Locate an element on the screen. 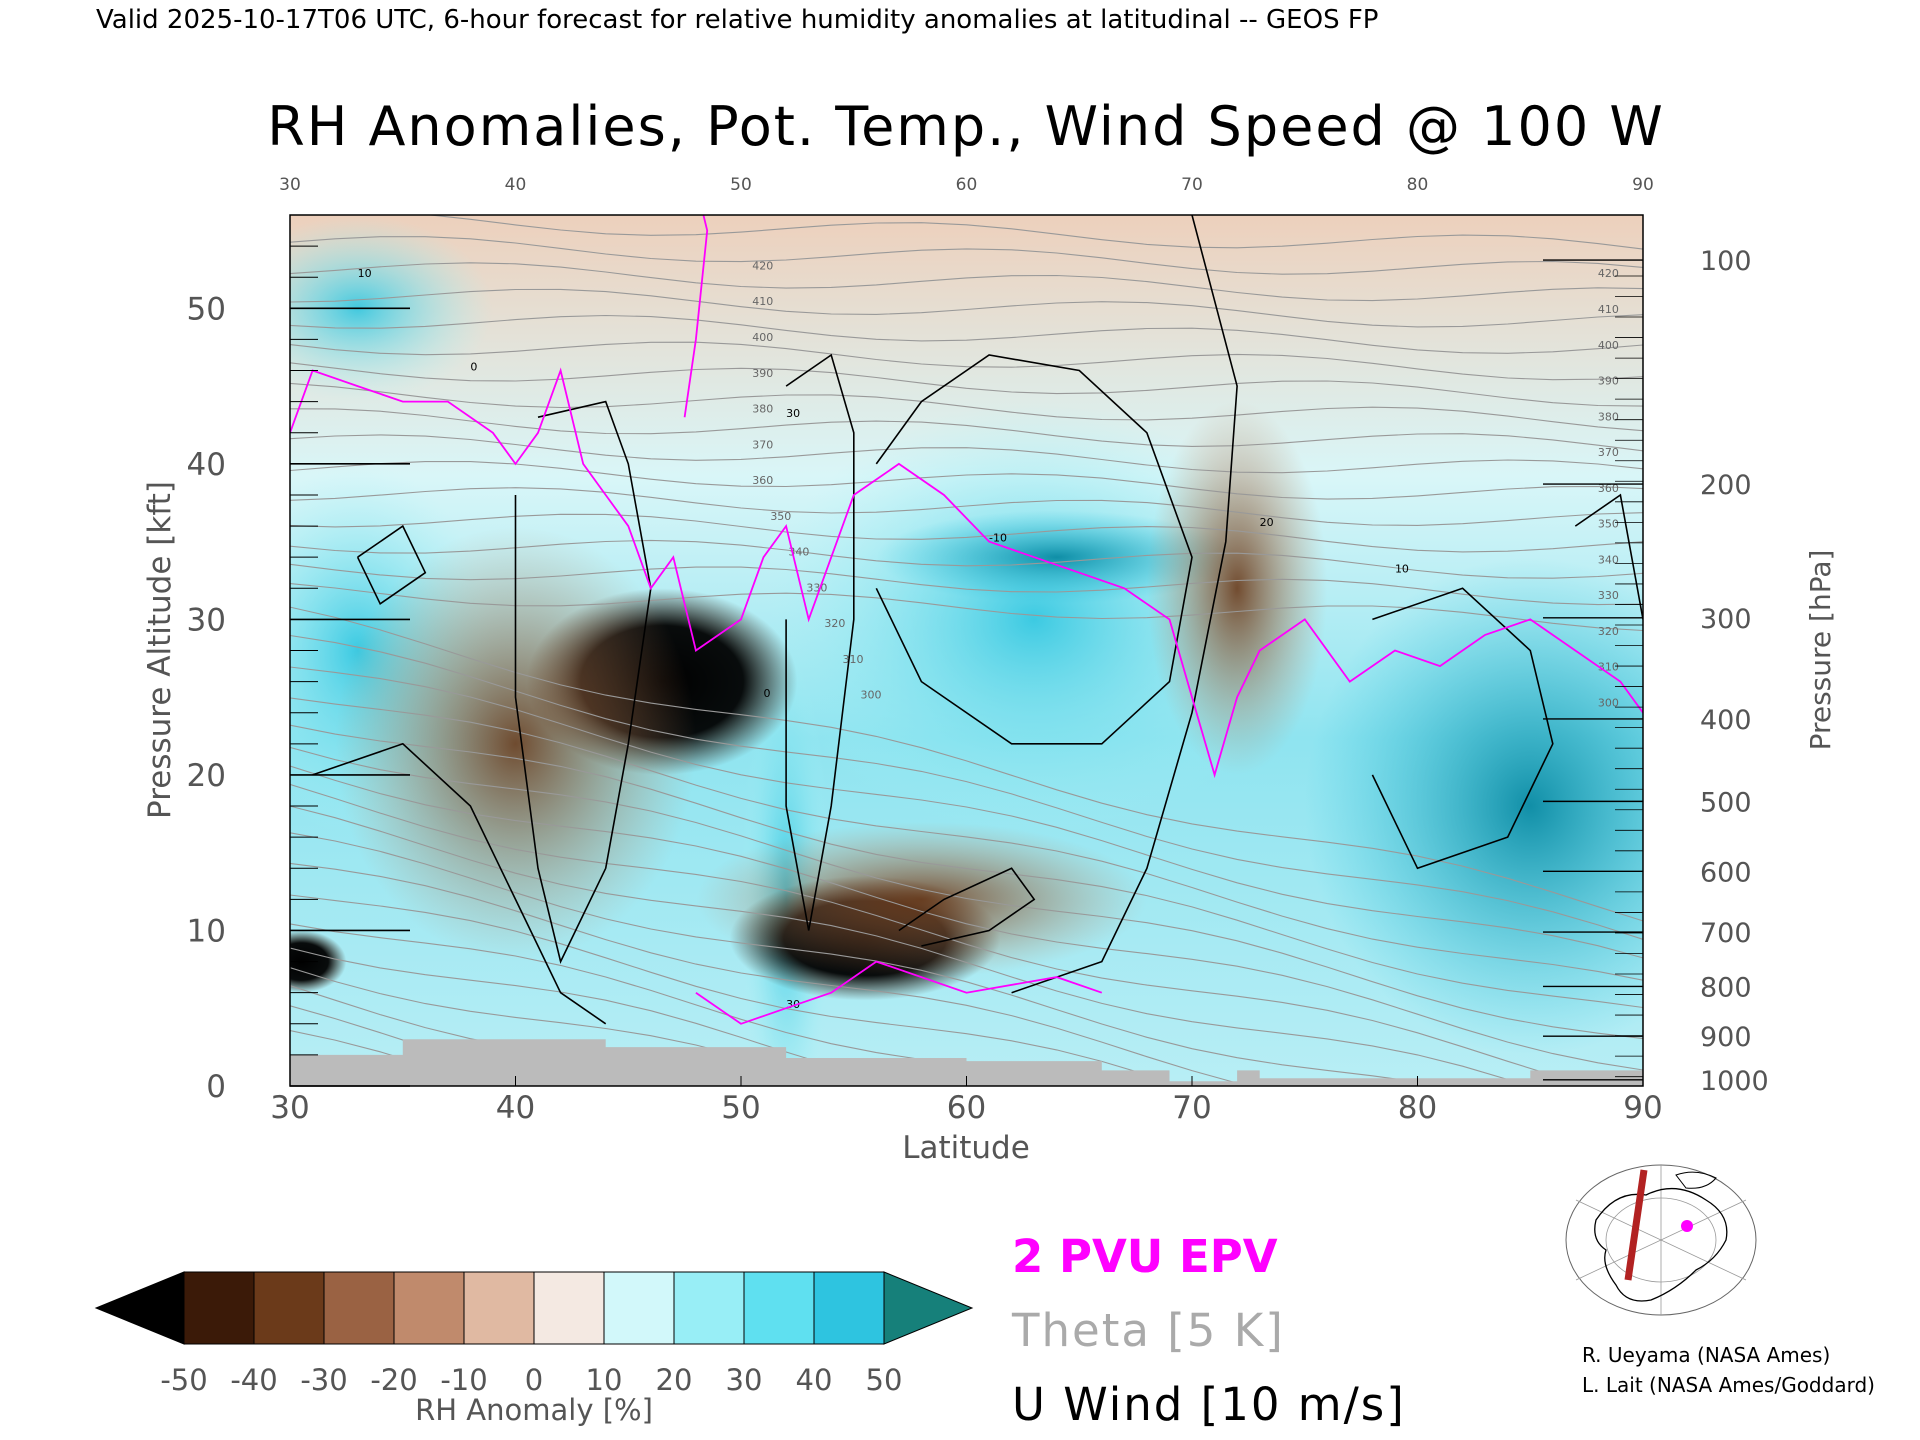 The height and width of the screenshot is (1440, 1920). theta-label-right-6: 360 is located at coordinates (1608, 488).